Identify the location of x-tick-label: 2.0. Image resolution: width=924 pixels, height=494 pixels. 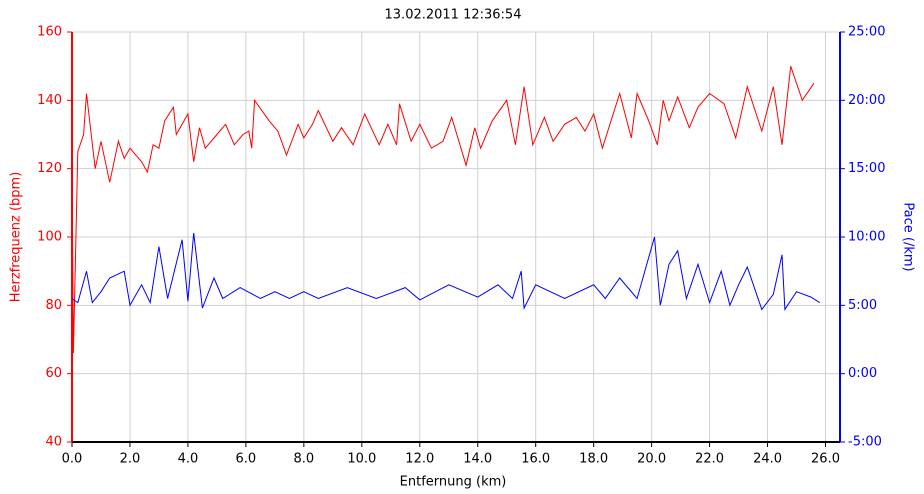
(130, 459).